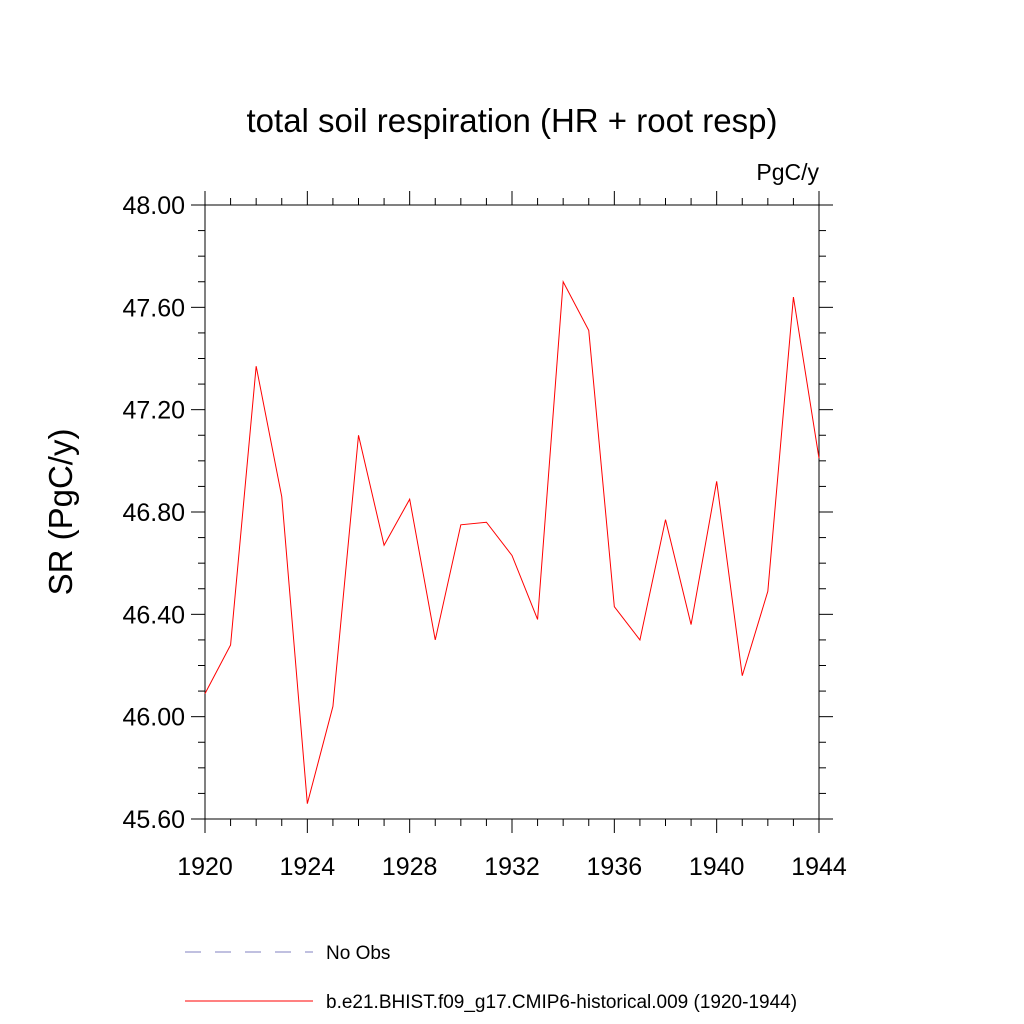  What do you see at coordinates (153, 308) in the screenshot?
I see `y-tick-label: 47.60` at bounding box center [153, 308].